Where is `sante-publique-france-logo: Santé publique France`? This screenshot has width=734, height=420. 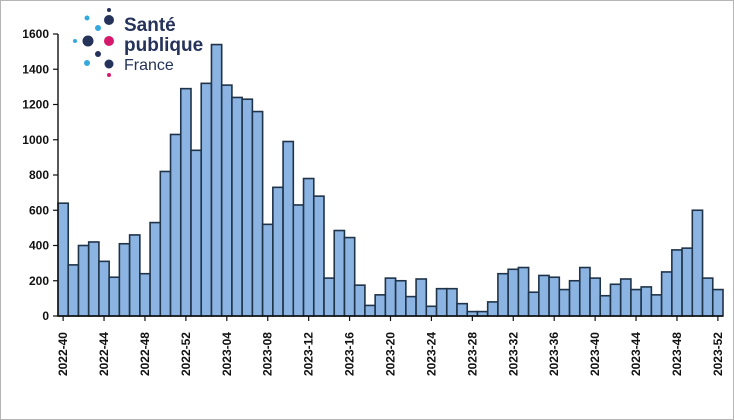 sante-publique-france-logo: Santé publique France is located at coordinates (138, 42).